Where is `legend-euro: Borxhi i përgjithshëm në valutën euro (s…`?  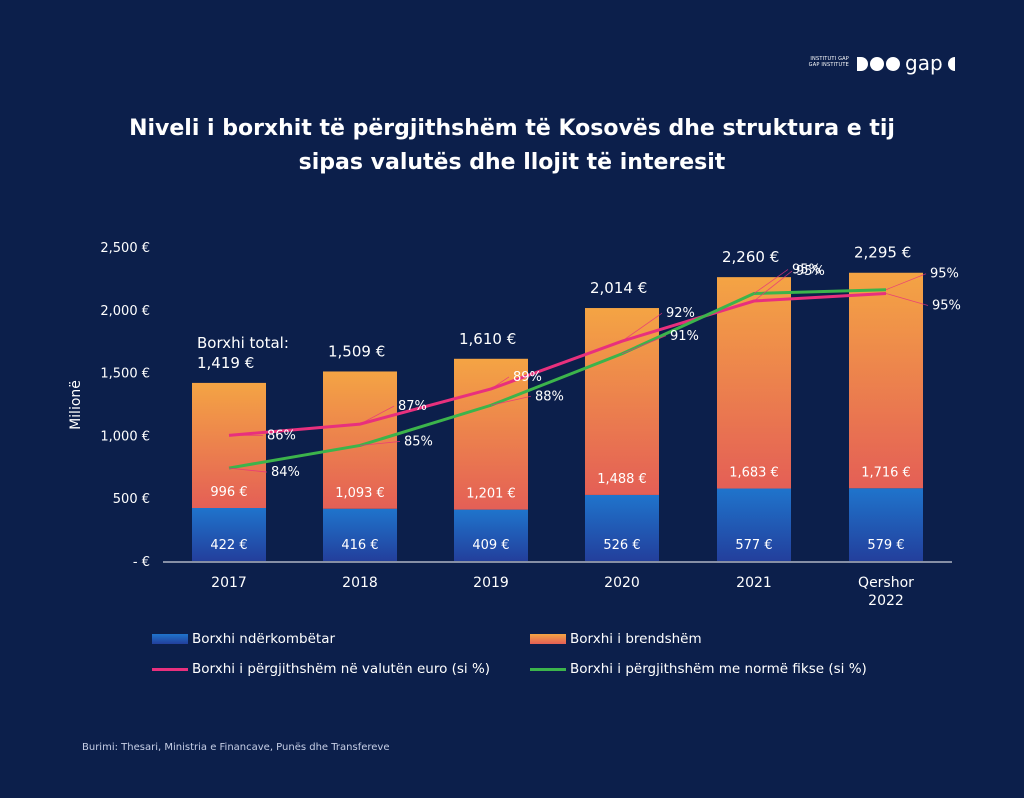 legend-euro: Borxhi i përgjithshëm në valutën euro (s… is located at coordinates (321, 669).